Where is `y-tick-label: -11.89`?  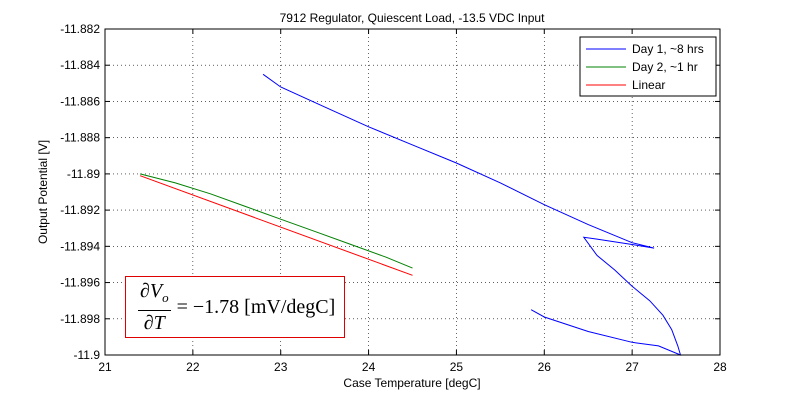
y-tick-label: -11.89 is located at coordinates (83, 174).